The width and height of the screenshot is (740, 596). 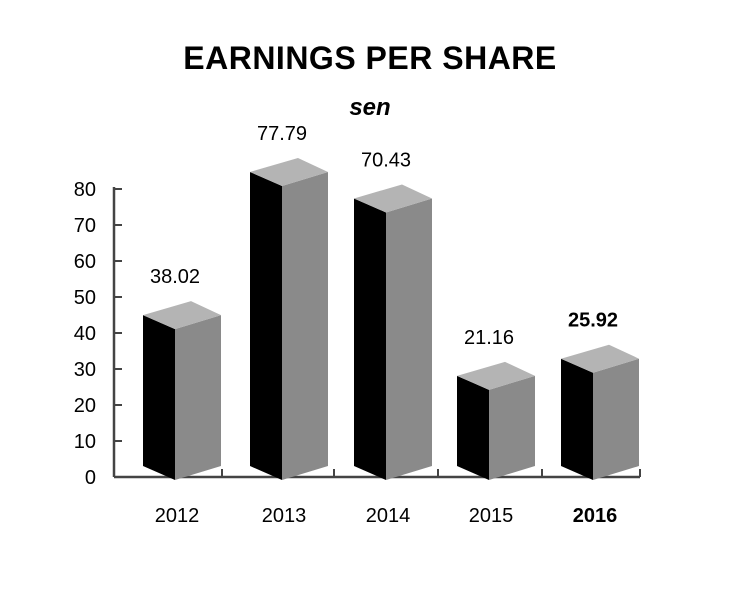 I want to click on y-tick-label: 10, so click(x=85, y=442).